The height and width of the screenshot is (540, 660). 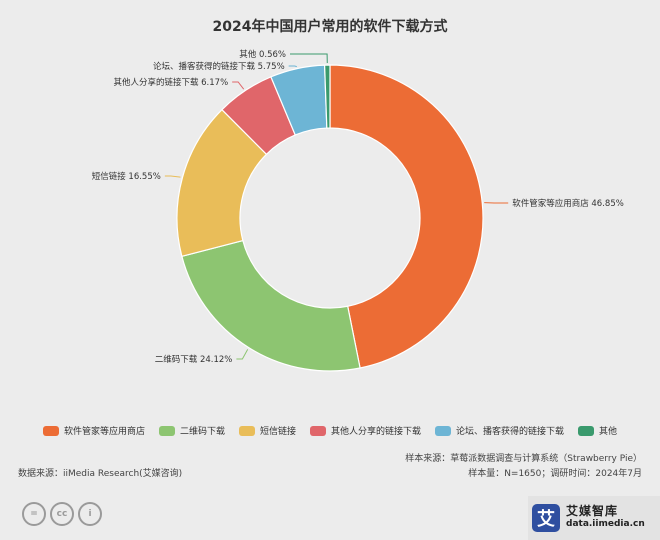 I want to click on legend-item: 其他人分享的链接下载, so click(x=365, y=430).